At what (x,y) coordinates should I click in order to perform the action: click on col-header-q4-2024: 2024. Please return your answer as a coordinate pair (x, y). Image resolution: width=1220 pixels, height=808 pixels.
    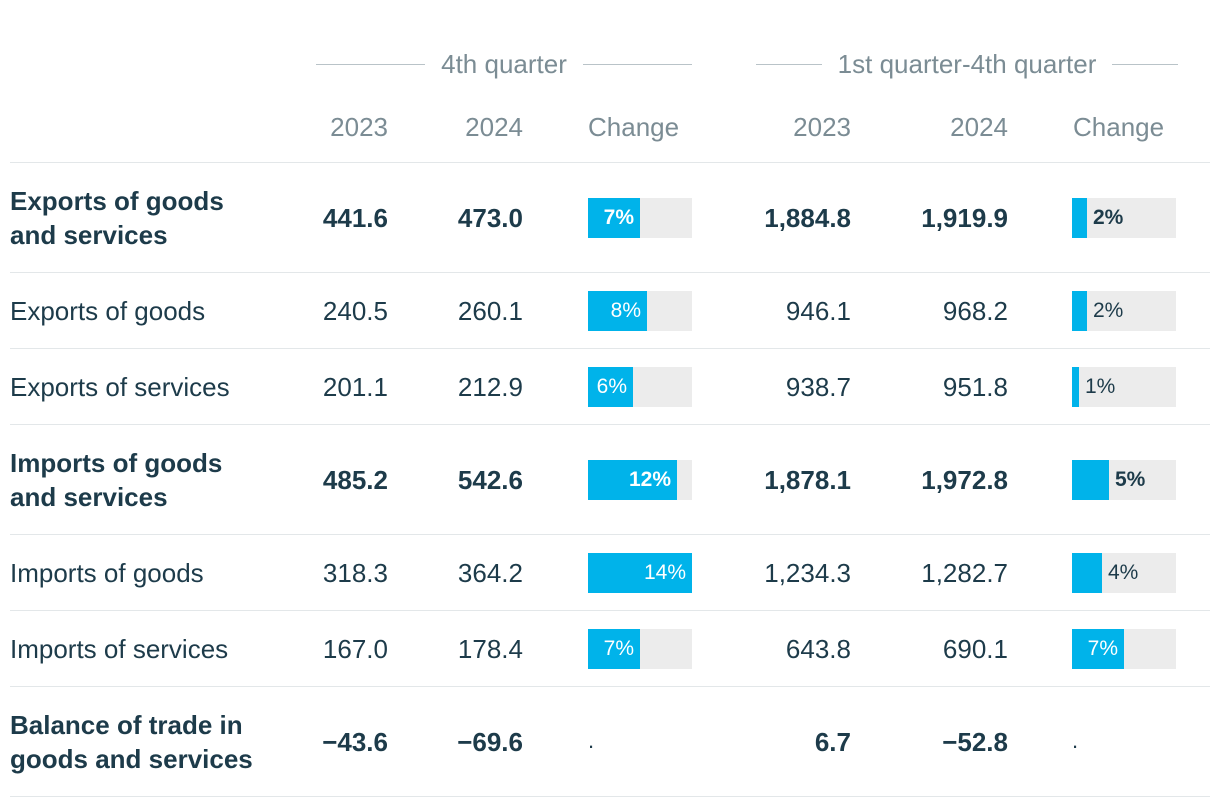
    Looking at the image, I should click on (494, 127).